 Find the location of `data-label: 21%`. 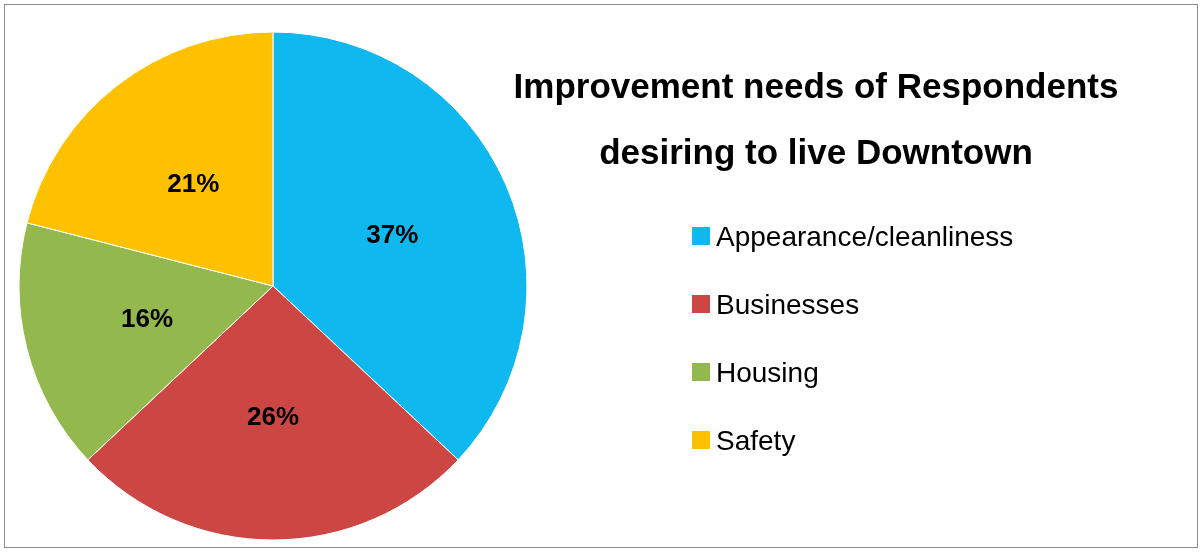

data-label: 21% is located at coordinates (193, 183).